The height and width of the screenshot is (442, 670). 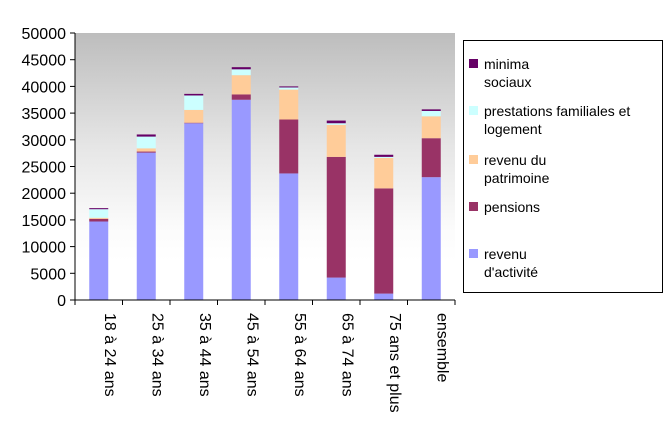 I want to click on legend-swatch-prestations, so click(x=473, y=110).